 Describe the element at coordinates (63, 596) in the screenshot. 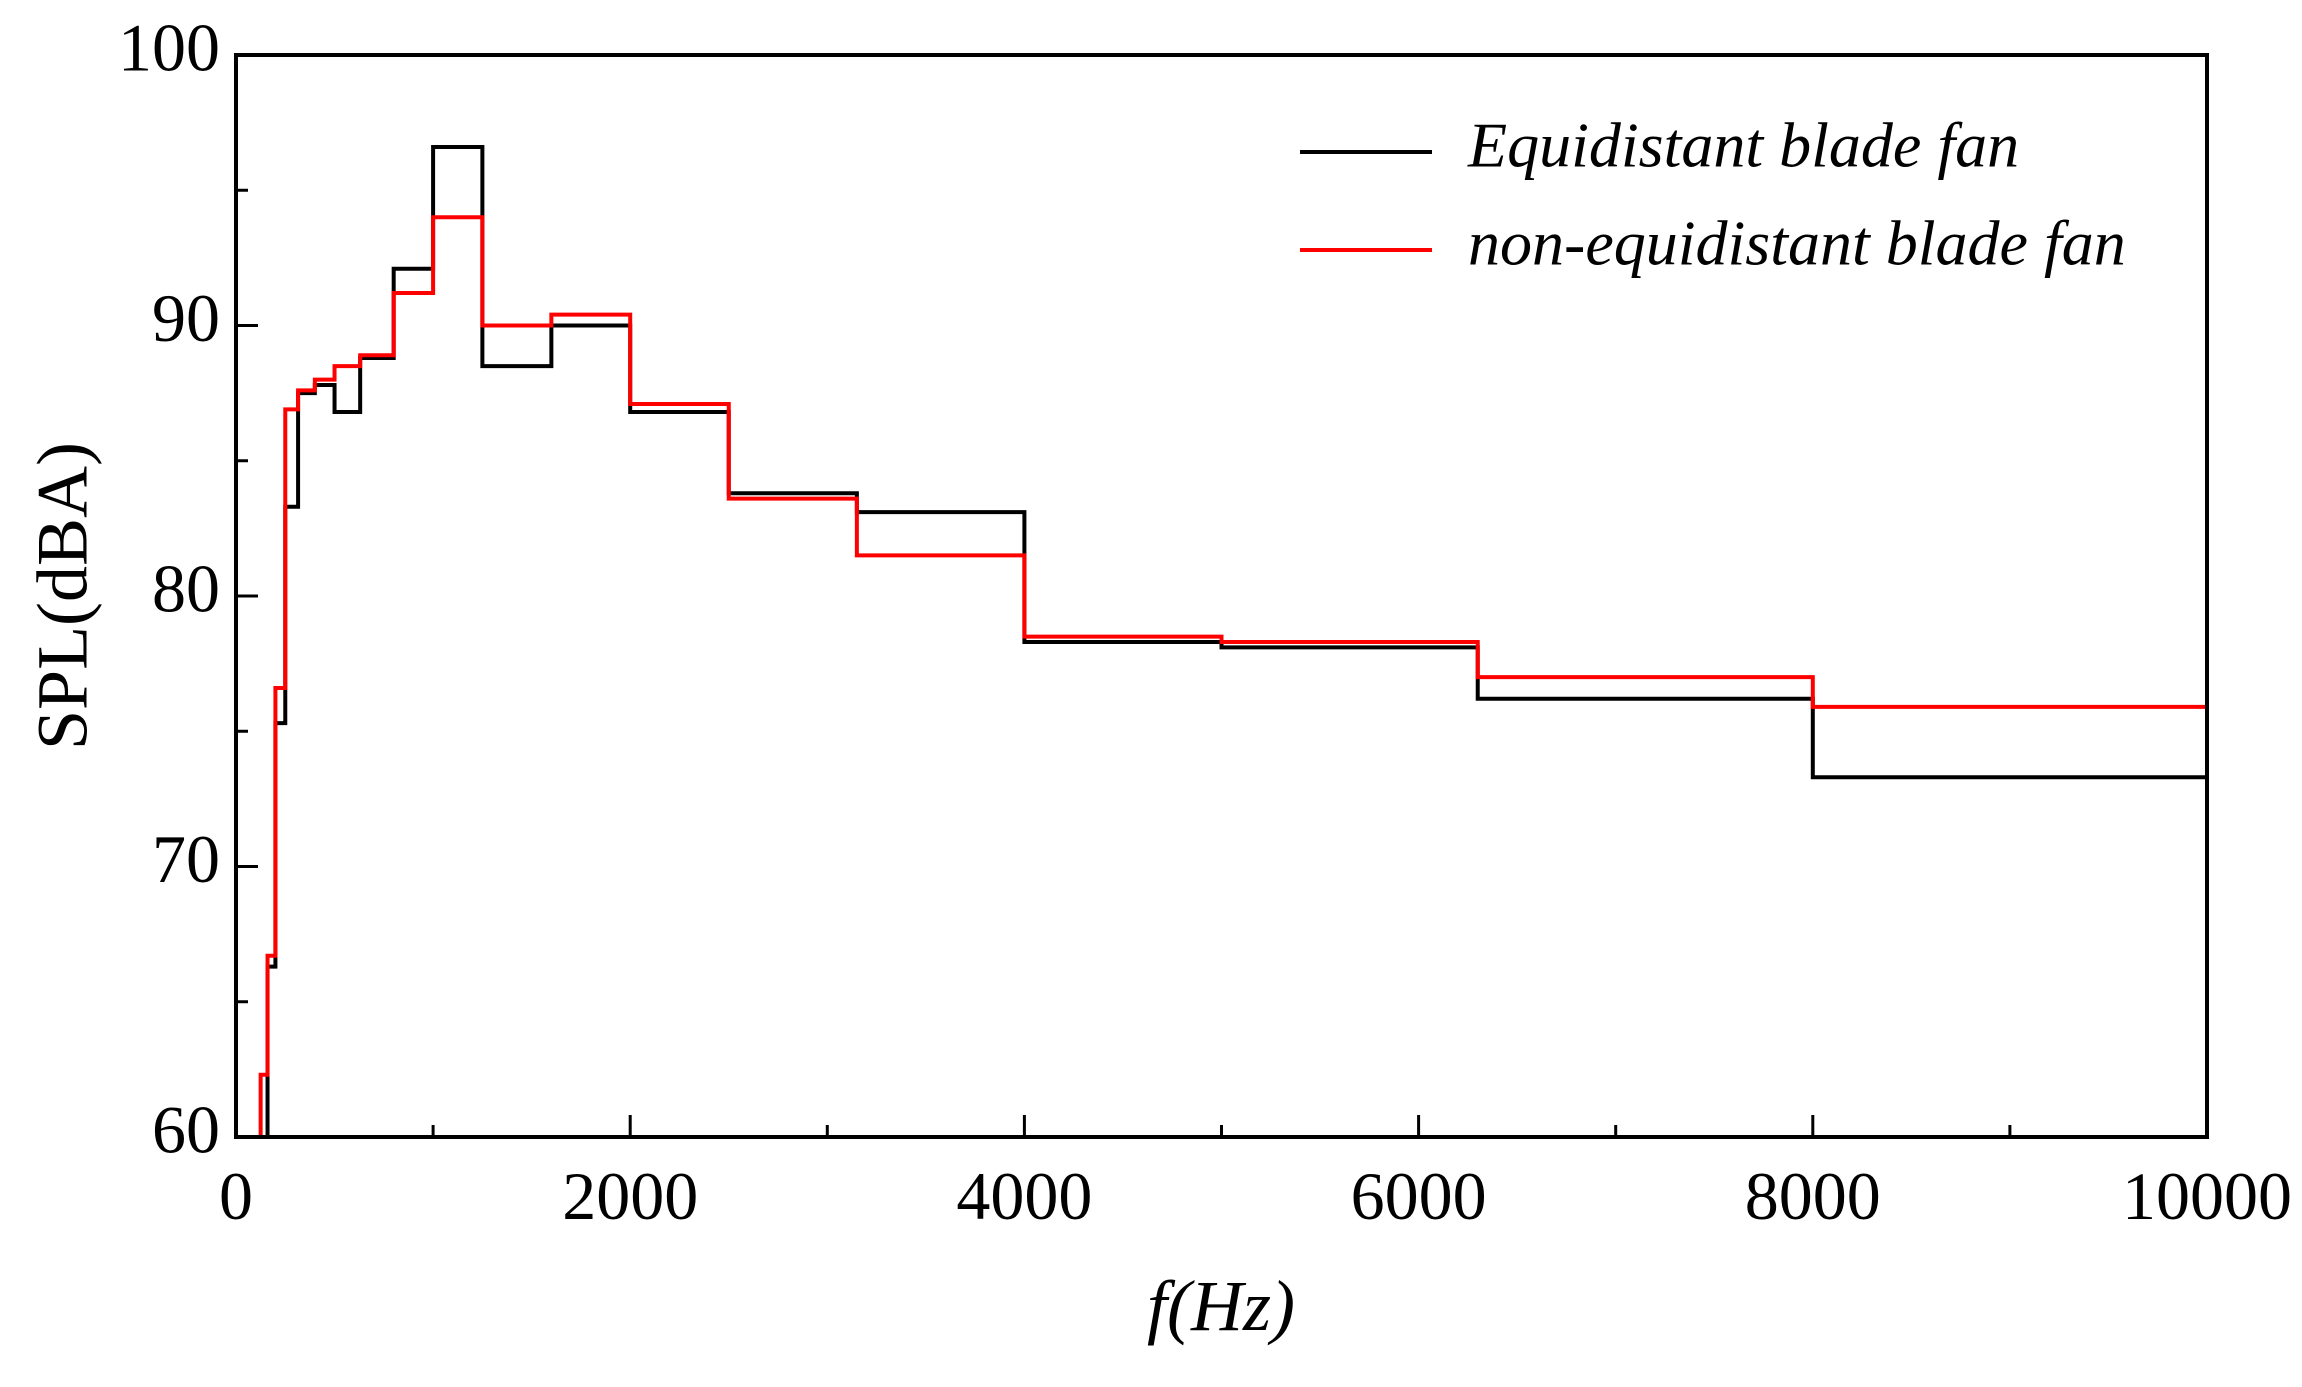

I see `y-axis-title: SPL(dBA)` at that location.